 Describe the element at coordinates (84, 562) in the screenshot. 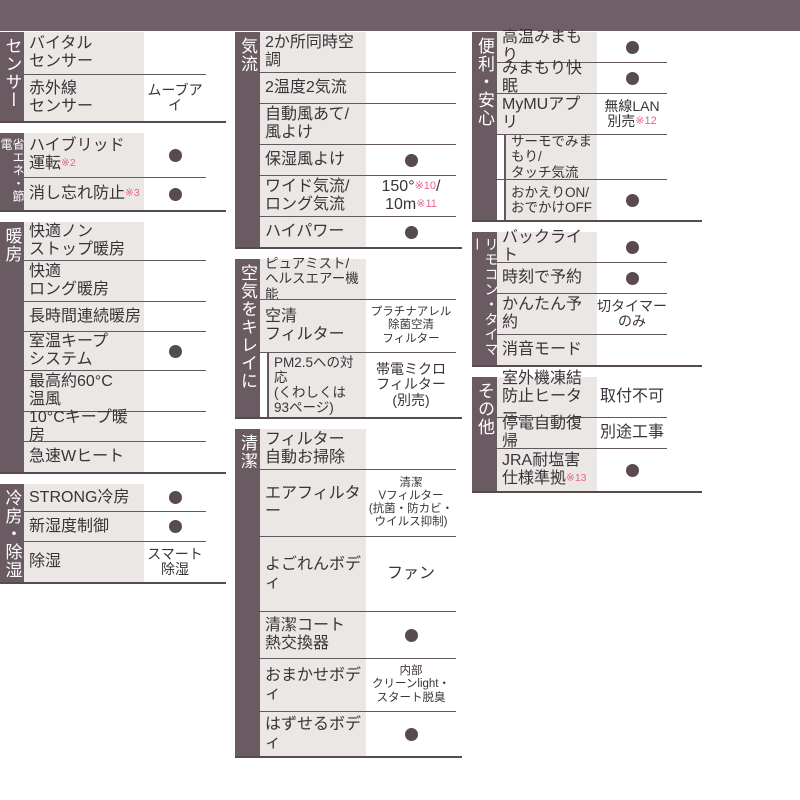

I see `feature-name: 除湿` at that location.